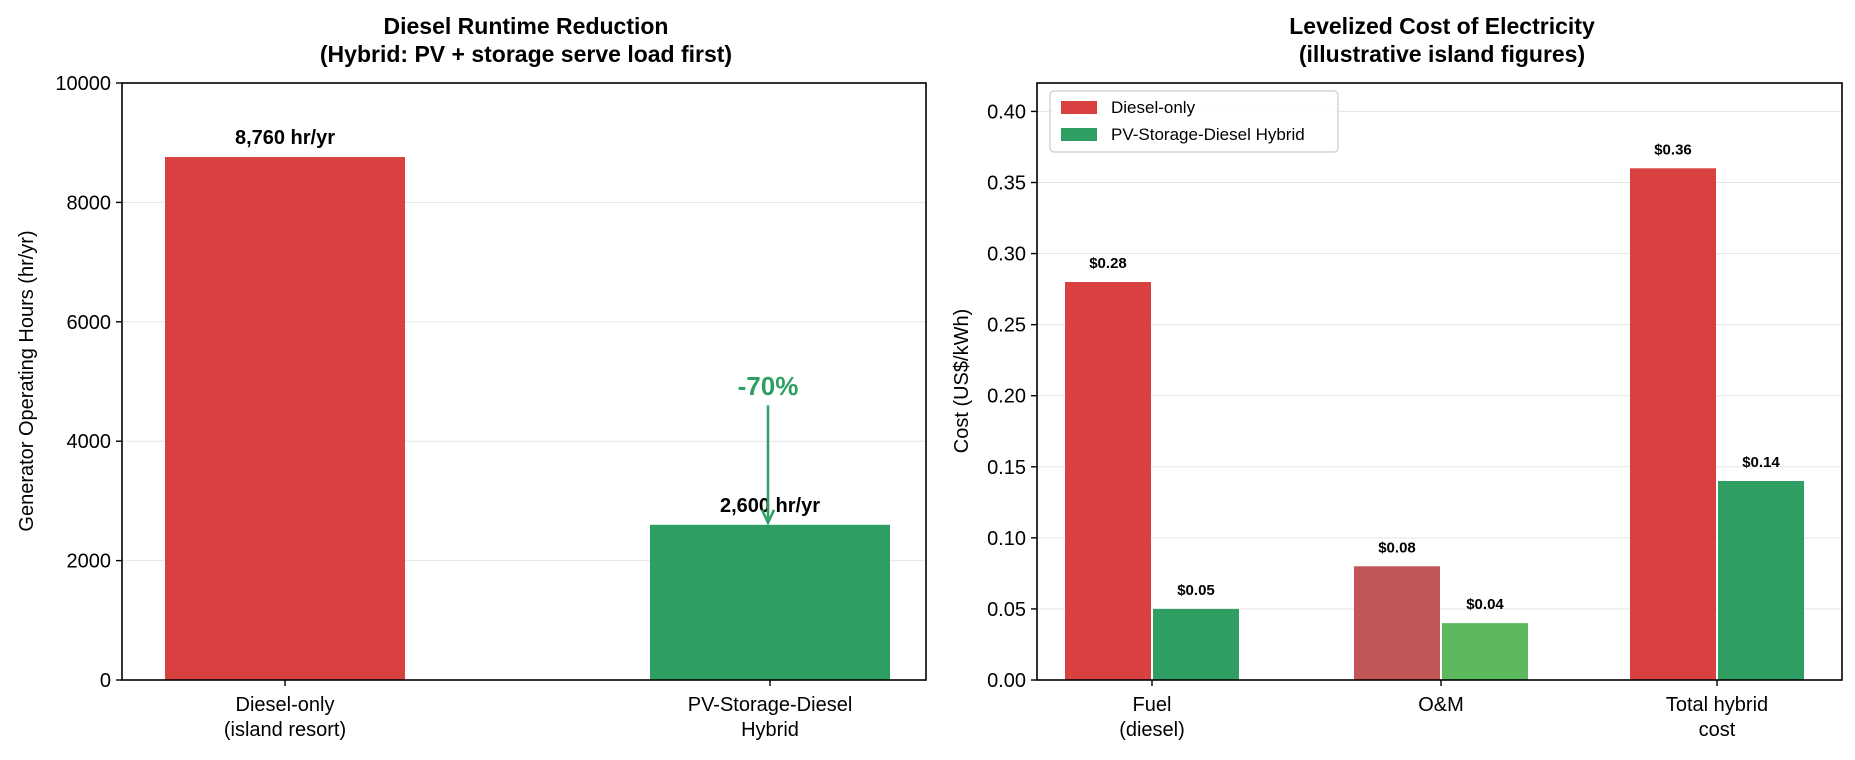 This screenshot has height=760, width=1855. Describe the element at coordinates (1485, 604) in the screenshot. I see `lcoe-bar-value-label: $0.04` at that location.